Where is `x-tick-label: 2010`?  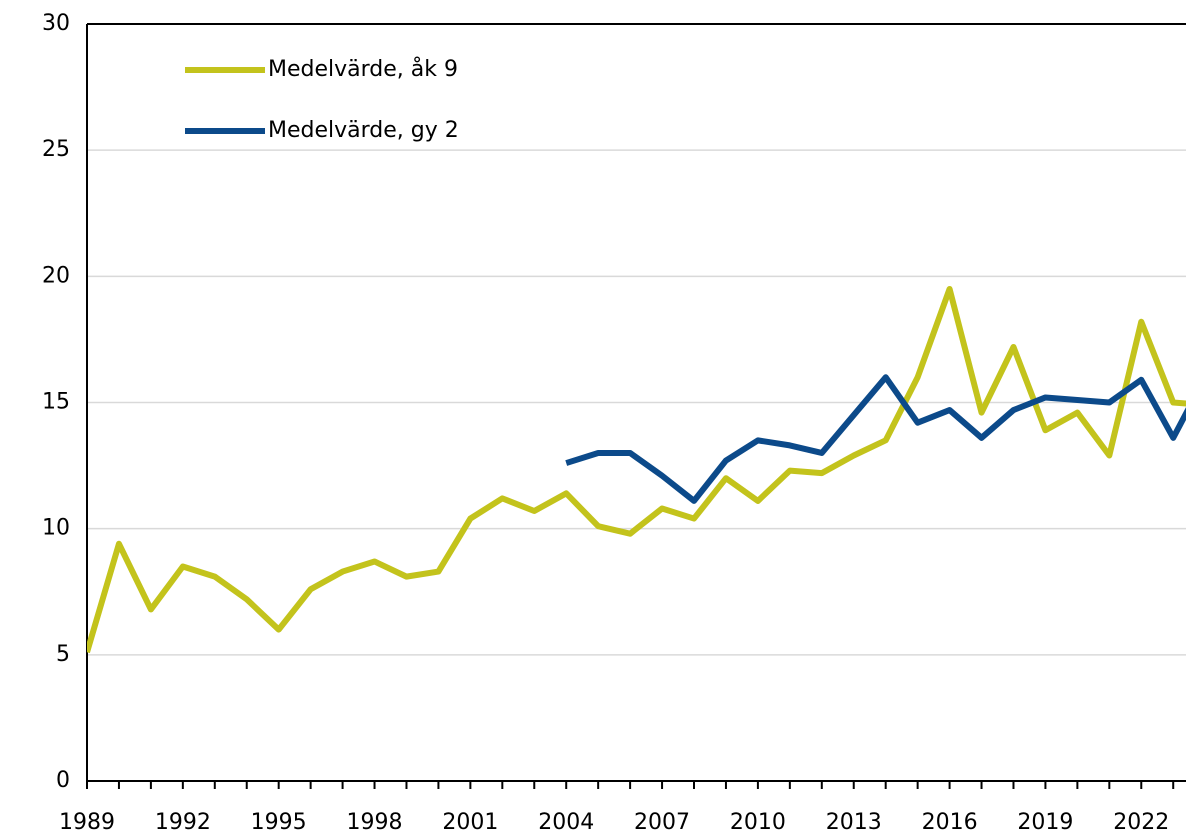
x-tick-label: 2010 is located at coordinates (758, 822).